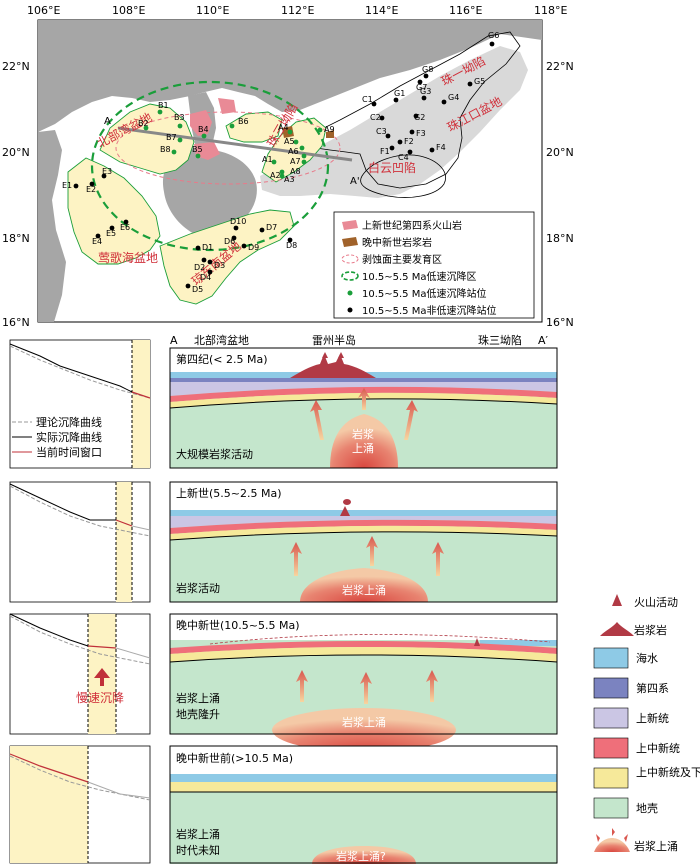 Image resolution: width=700 pixels, height=864 pixels. I want to click on basin-zhusan, so click(294, 150).